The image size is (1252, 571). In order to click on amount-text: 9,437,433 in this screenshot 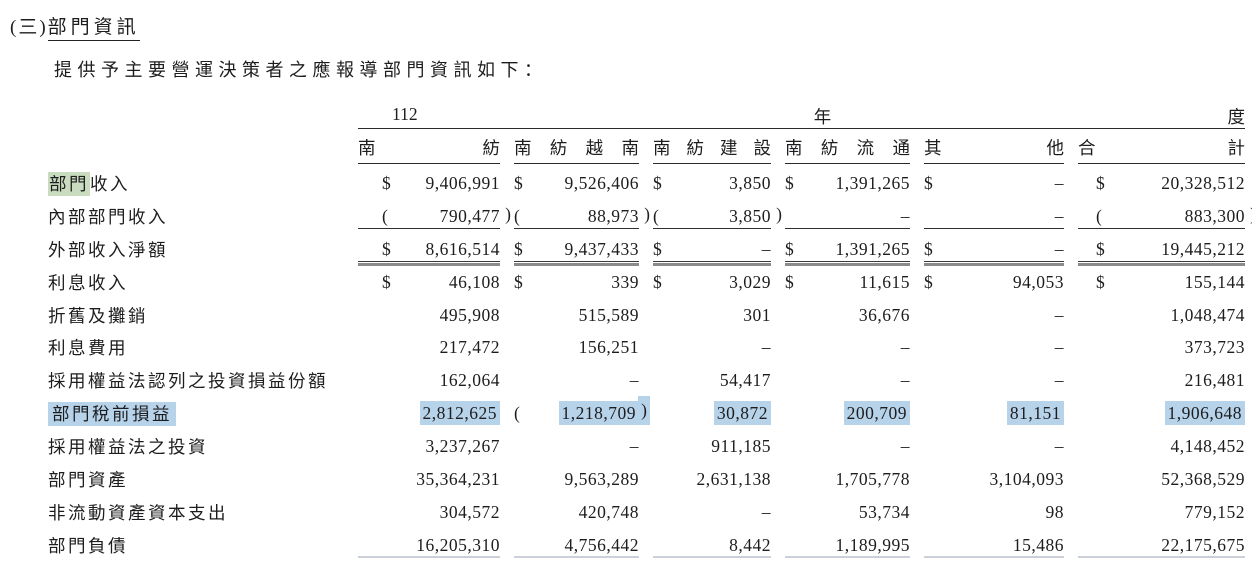, I will do `click(601, 248)`.